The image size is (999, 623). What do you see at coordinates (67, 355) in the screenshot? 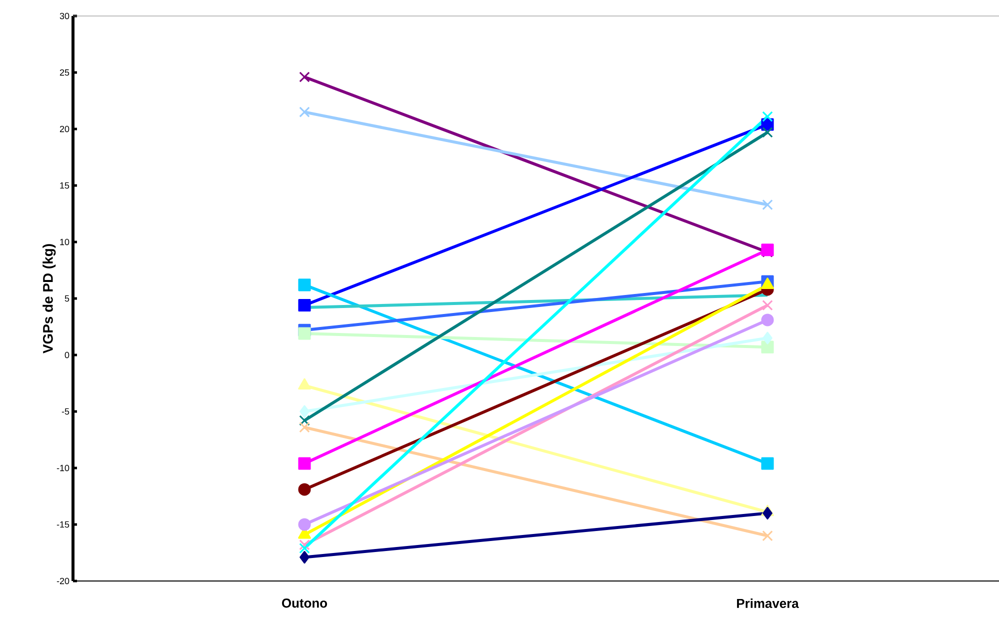
I see `y-tick-label: 0` at bounding box center [67, 355].